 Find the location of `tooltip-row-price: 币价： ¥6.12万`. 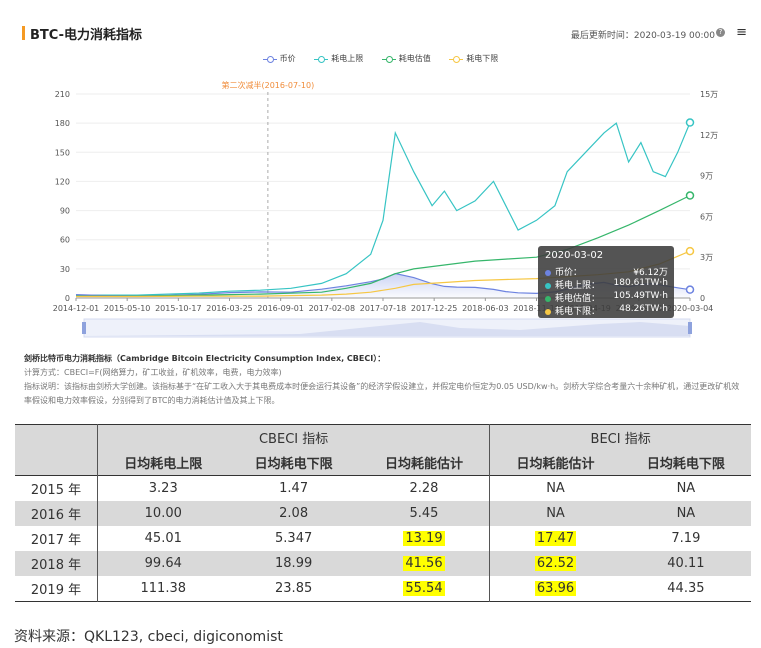

tooltip-row-price: 币价： ¥6.12万 is located at coordinates (606, 271).